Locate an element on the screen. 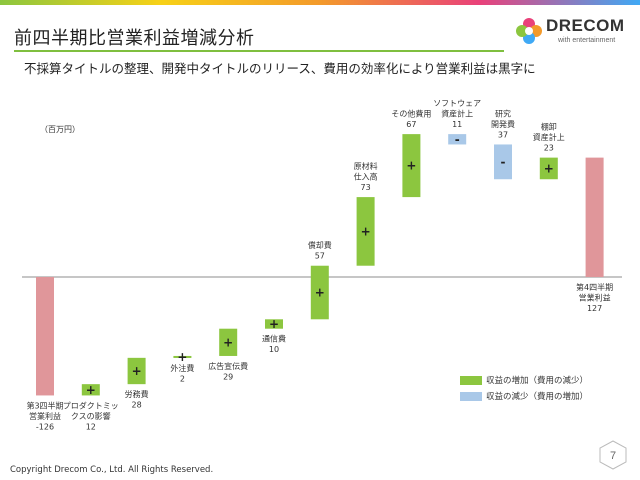  bar-sign-10: - is located at coordinates (457, 139).